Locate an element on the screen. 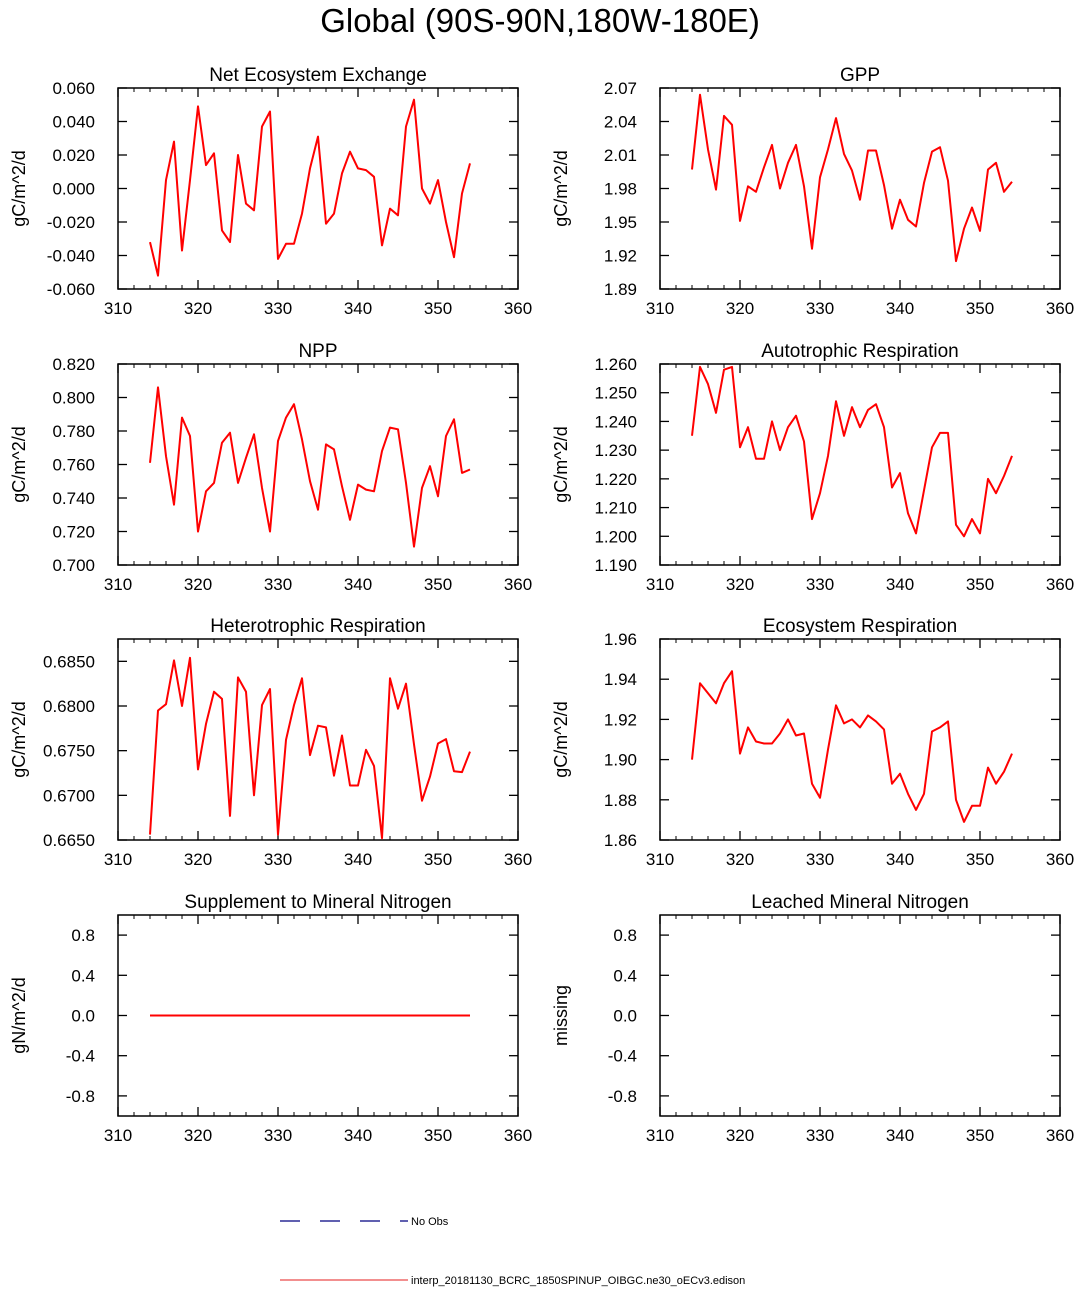 Image resolution: width=1080 pixels, height=1289 pixels. y-tick-label: 1.220 is located at coordinates (615, 479).